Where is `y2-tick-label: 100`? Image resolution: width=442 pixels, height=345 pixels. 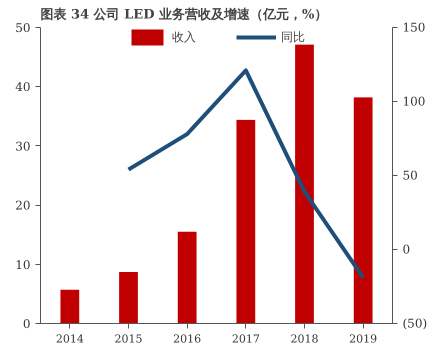
y2-tick-label: 100 is located at coordinates (414, 101).